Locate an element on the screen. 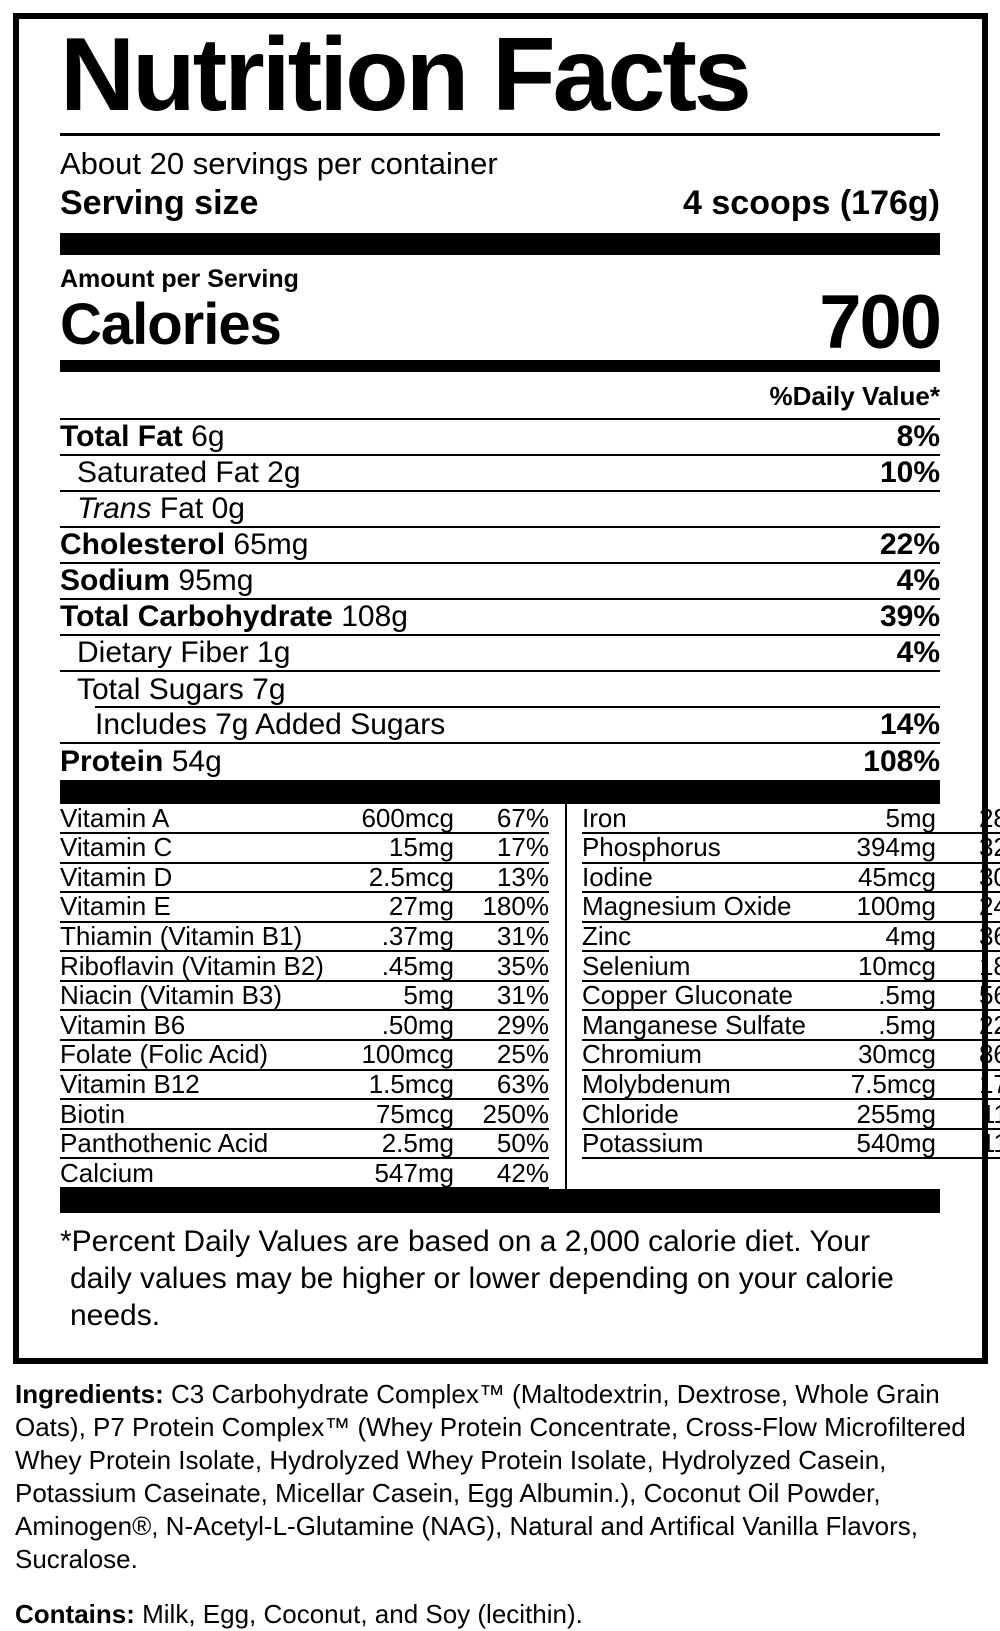 The height and width of the screenshot is (1631, 1000). nutrient-name-group: Includes 7g Added Sugars is located at coordinates (270, 725).